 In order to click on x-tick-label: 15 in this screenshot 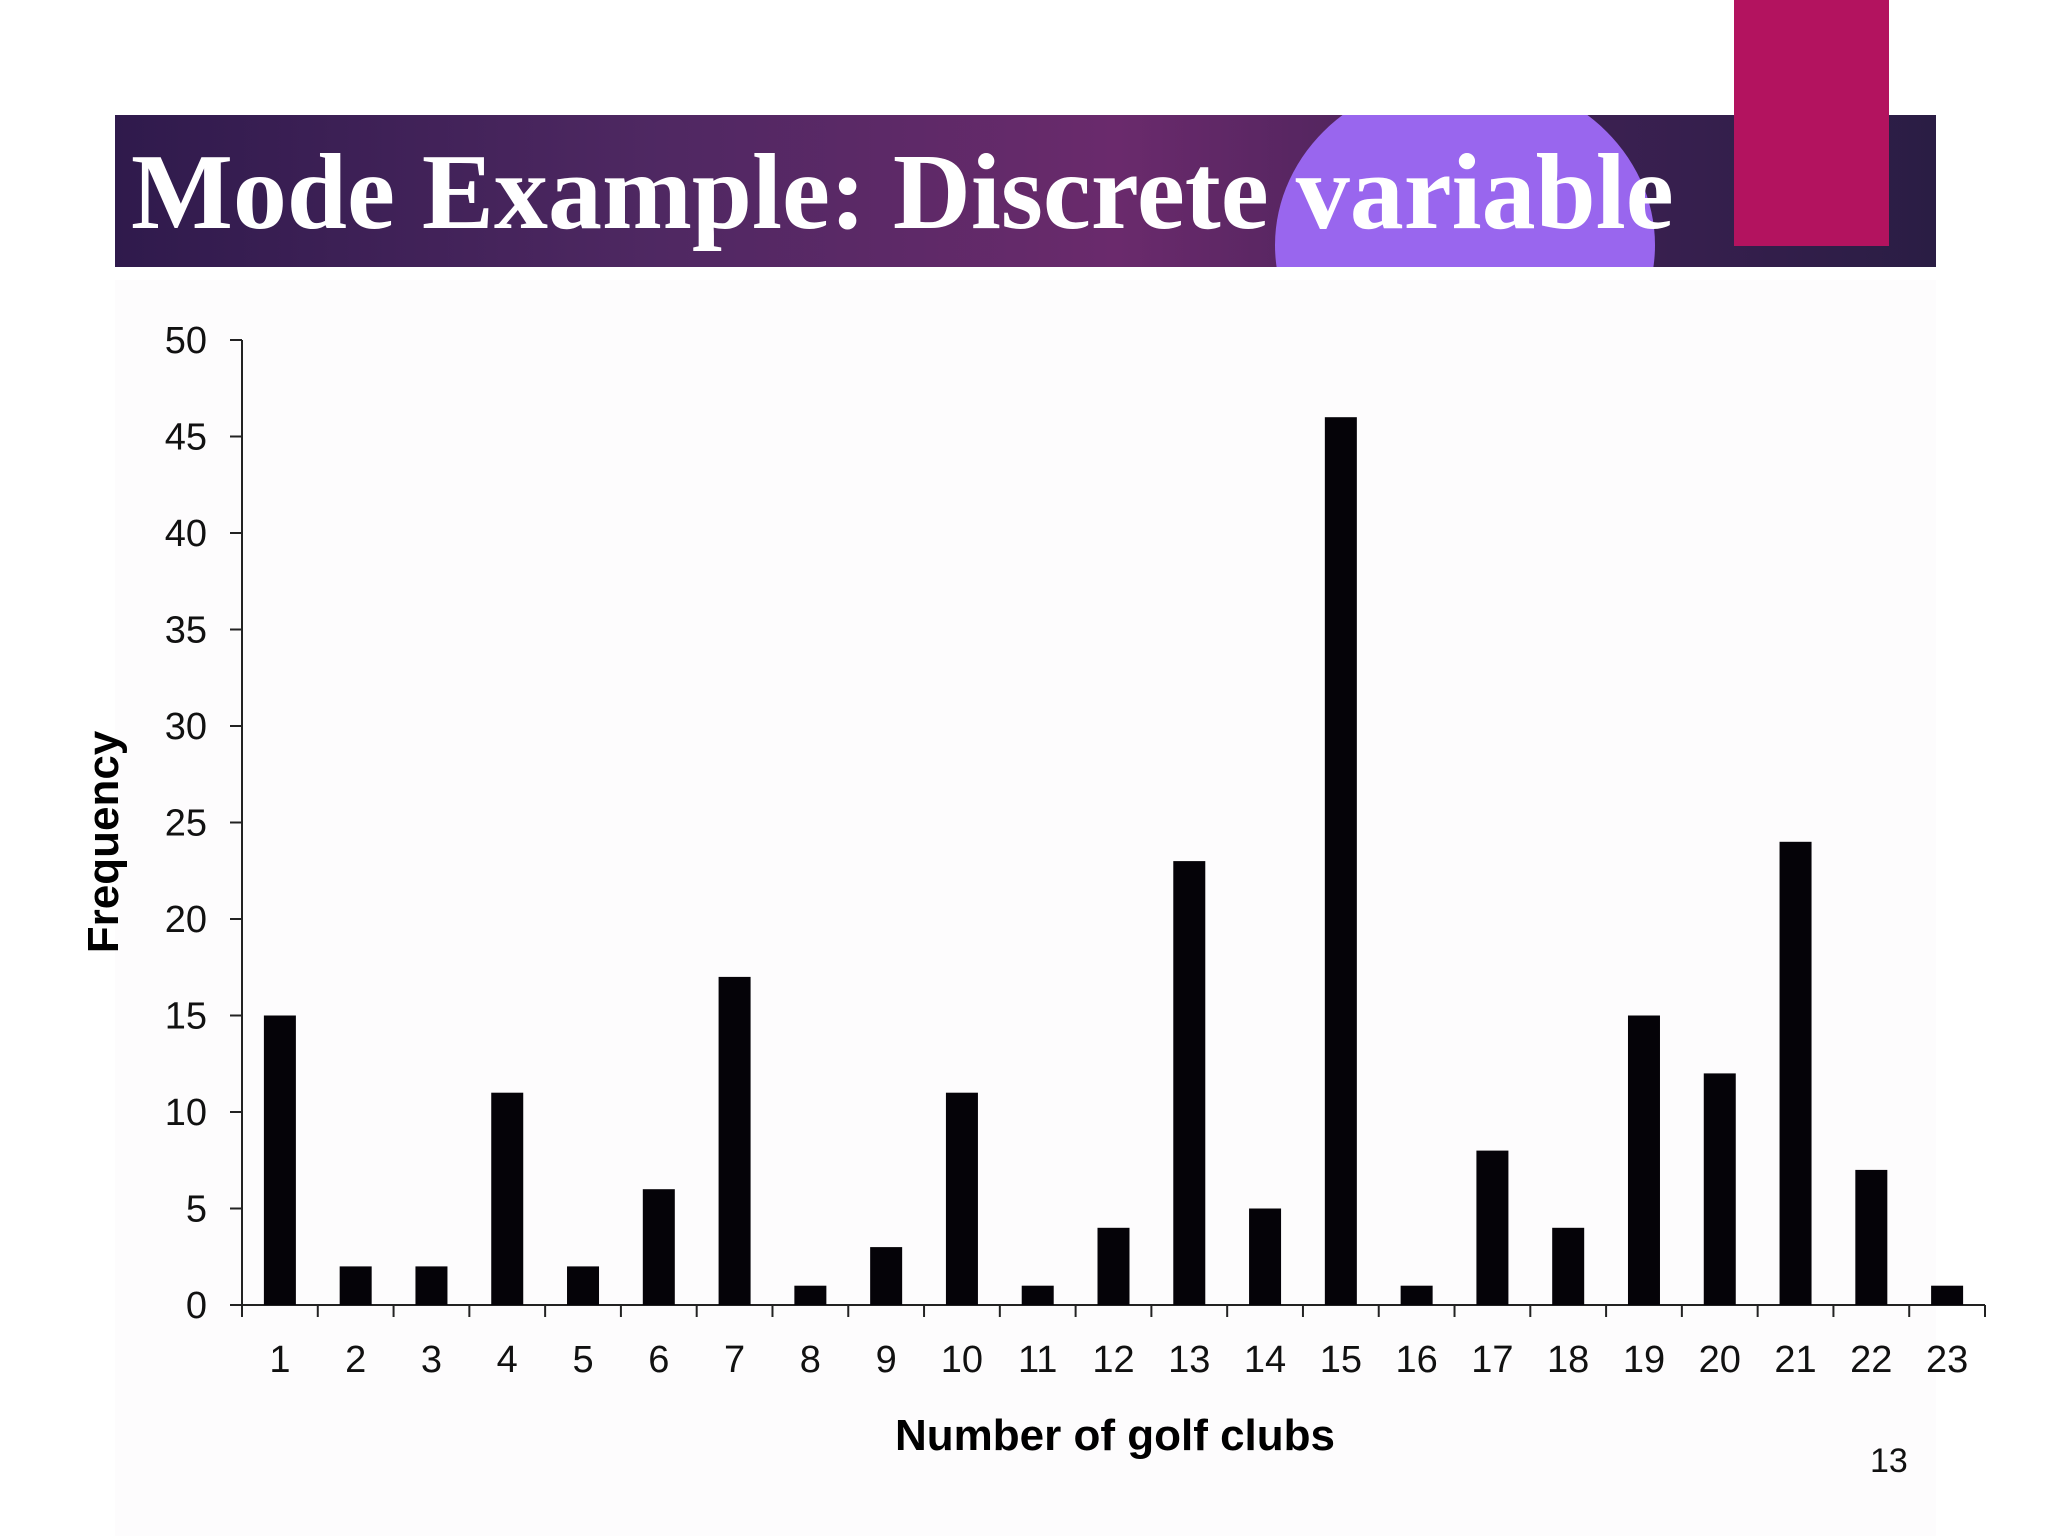, I will do `click(1341, 1360)`.